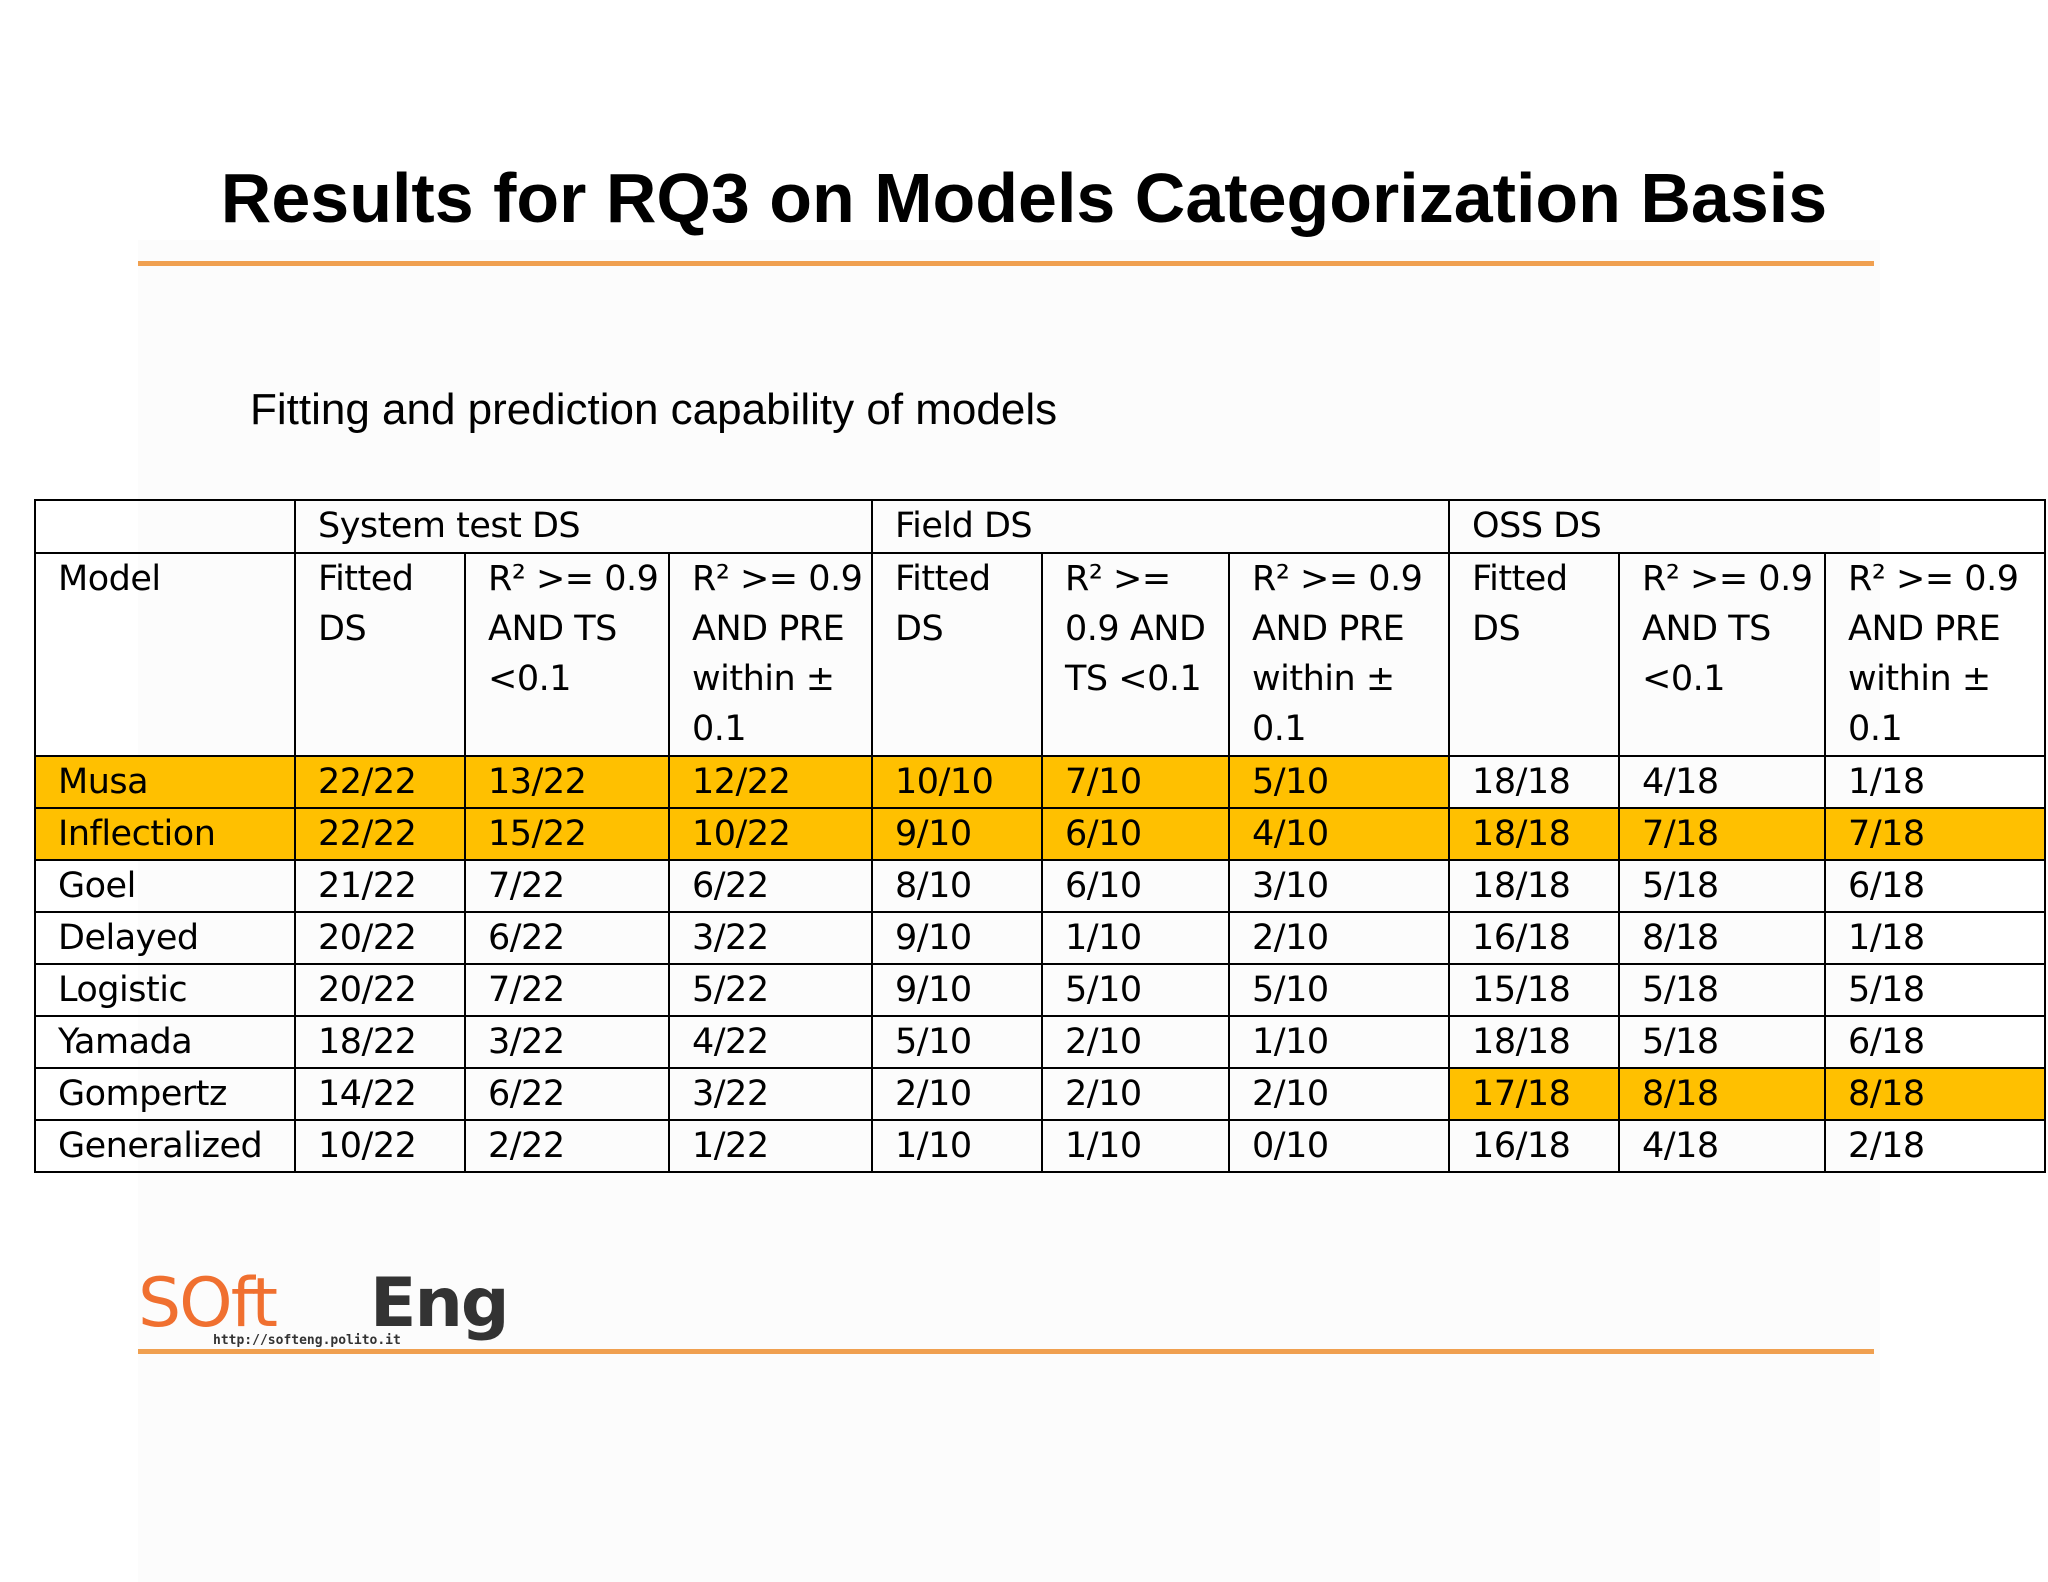 The width and height of the screenshot is (2048, 1582). Describe the element at coordinates (165, 1146) in the screenshot. I see `model-cell: Generalized` at that location.